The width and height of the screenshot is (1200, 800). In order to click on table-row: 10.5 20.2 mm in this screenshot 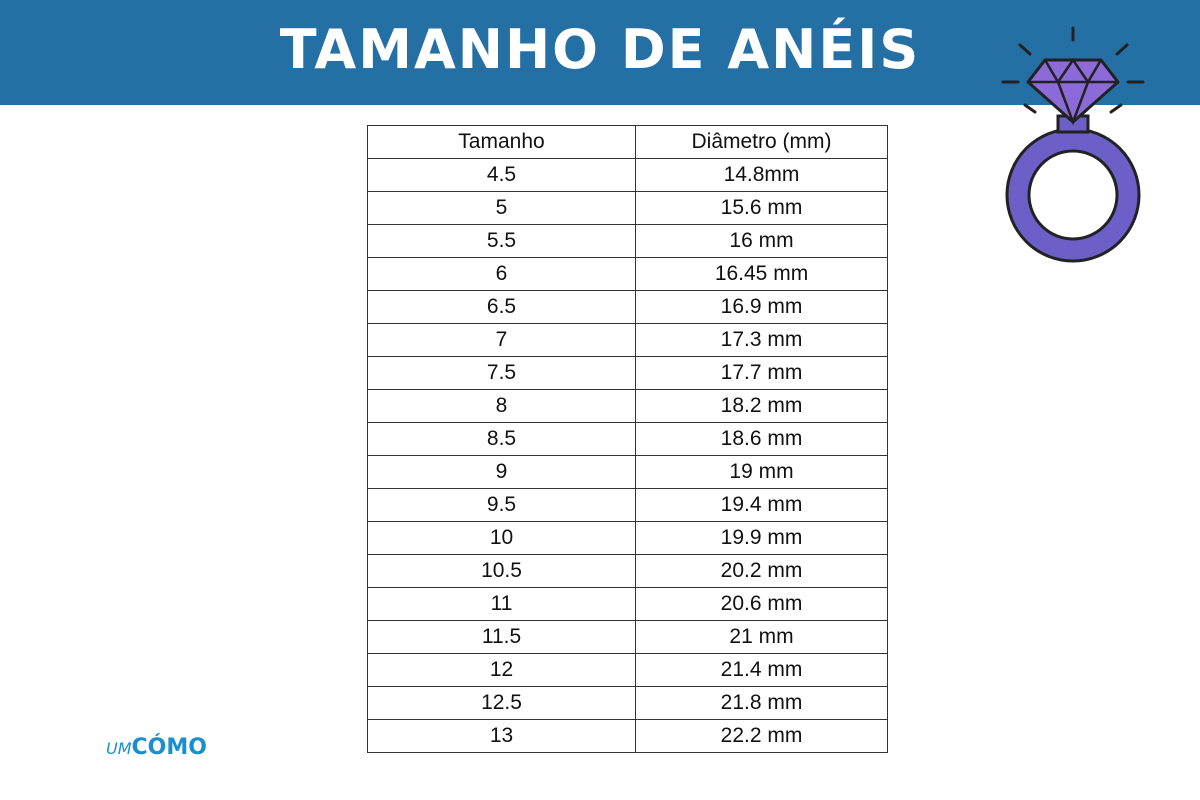, I will do `click(627, 571)`.